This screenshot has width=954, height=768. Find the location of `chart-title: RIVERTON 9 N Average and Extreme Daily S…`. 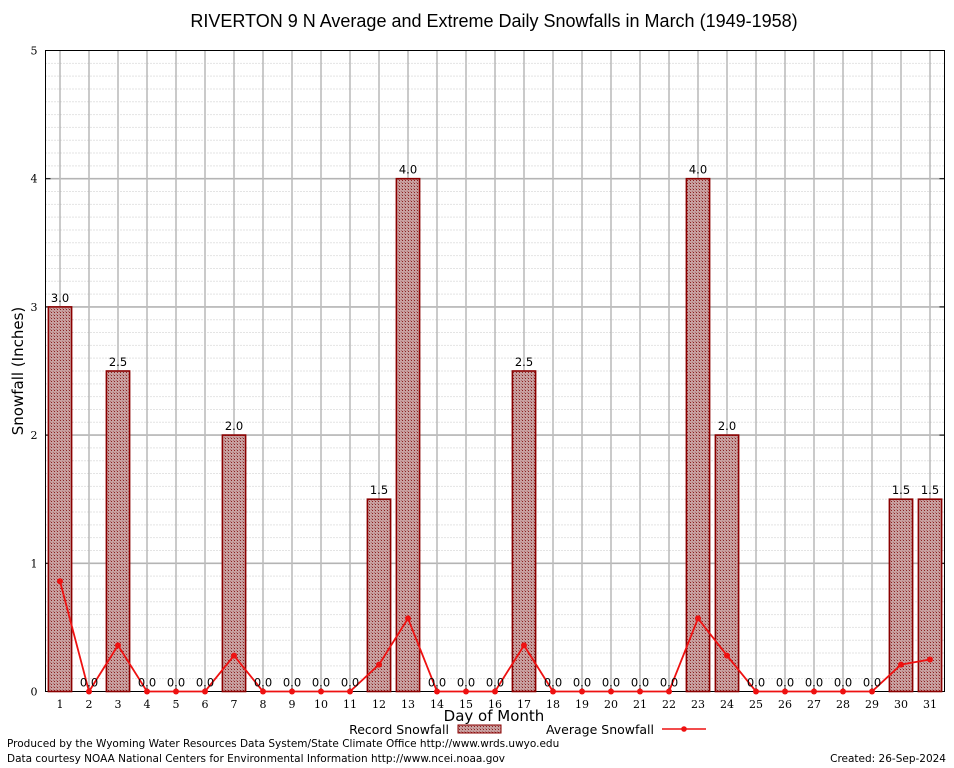

chart-title: RIVERTON 9 N Average and Extreme Daily S… is located at coordinates (493, 21).